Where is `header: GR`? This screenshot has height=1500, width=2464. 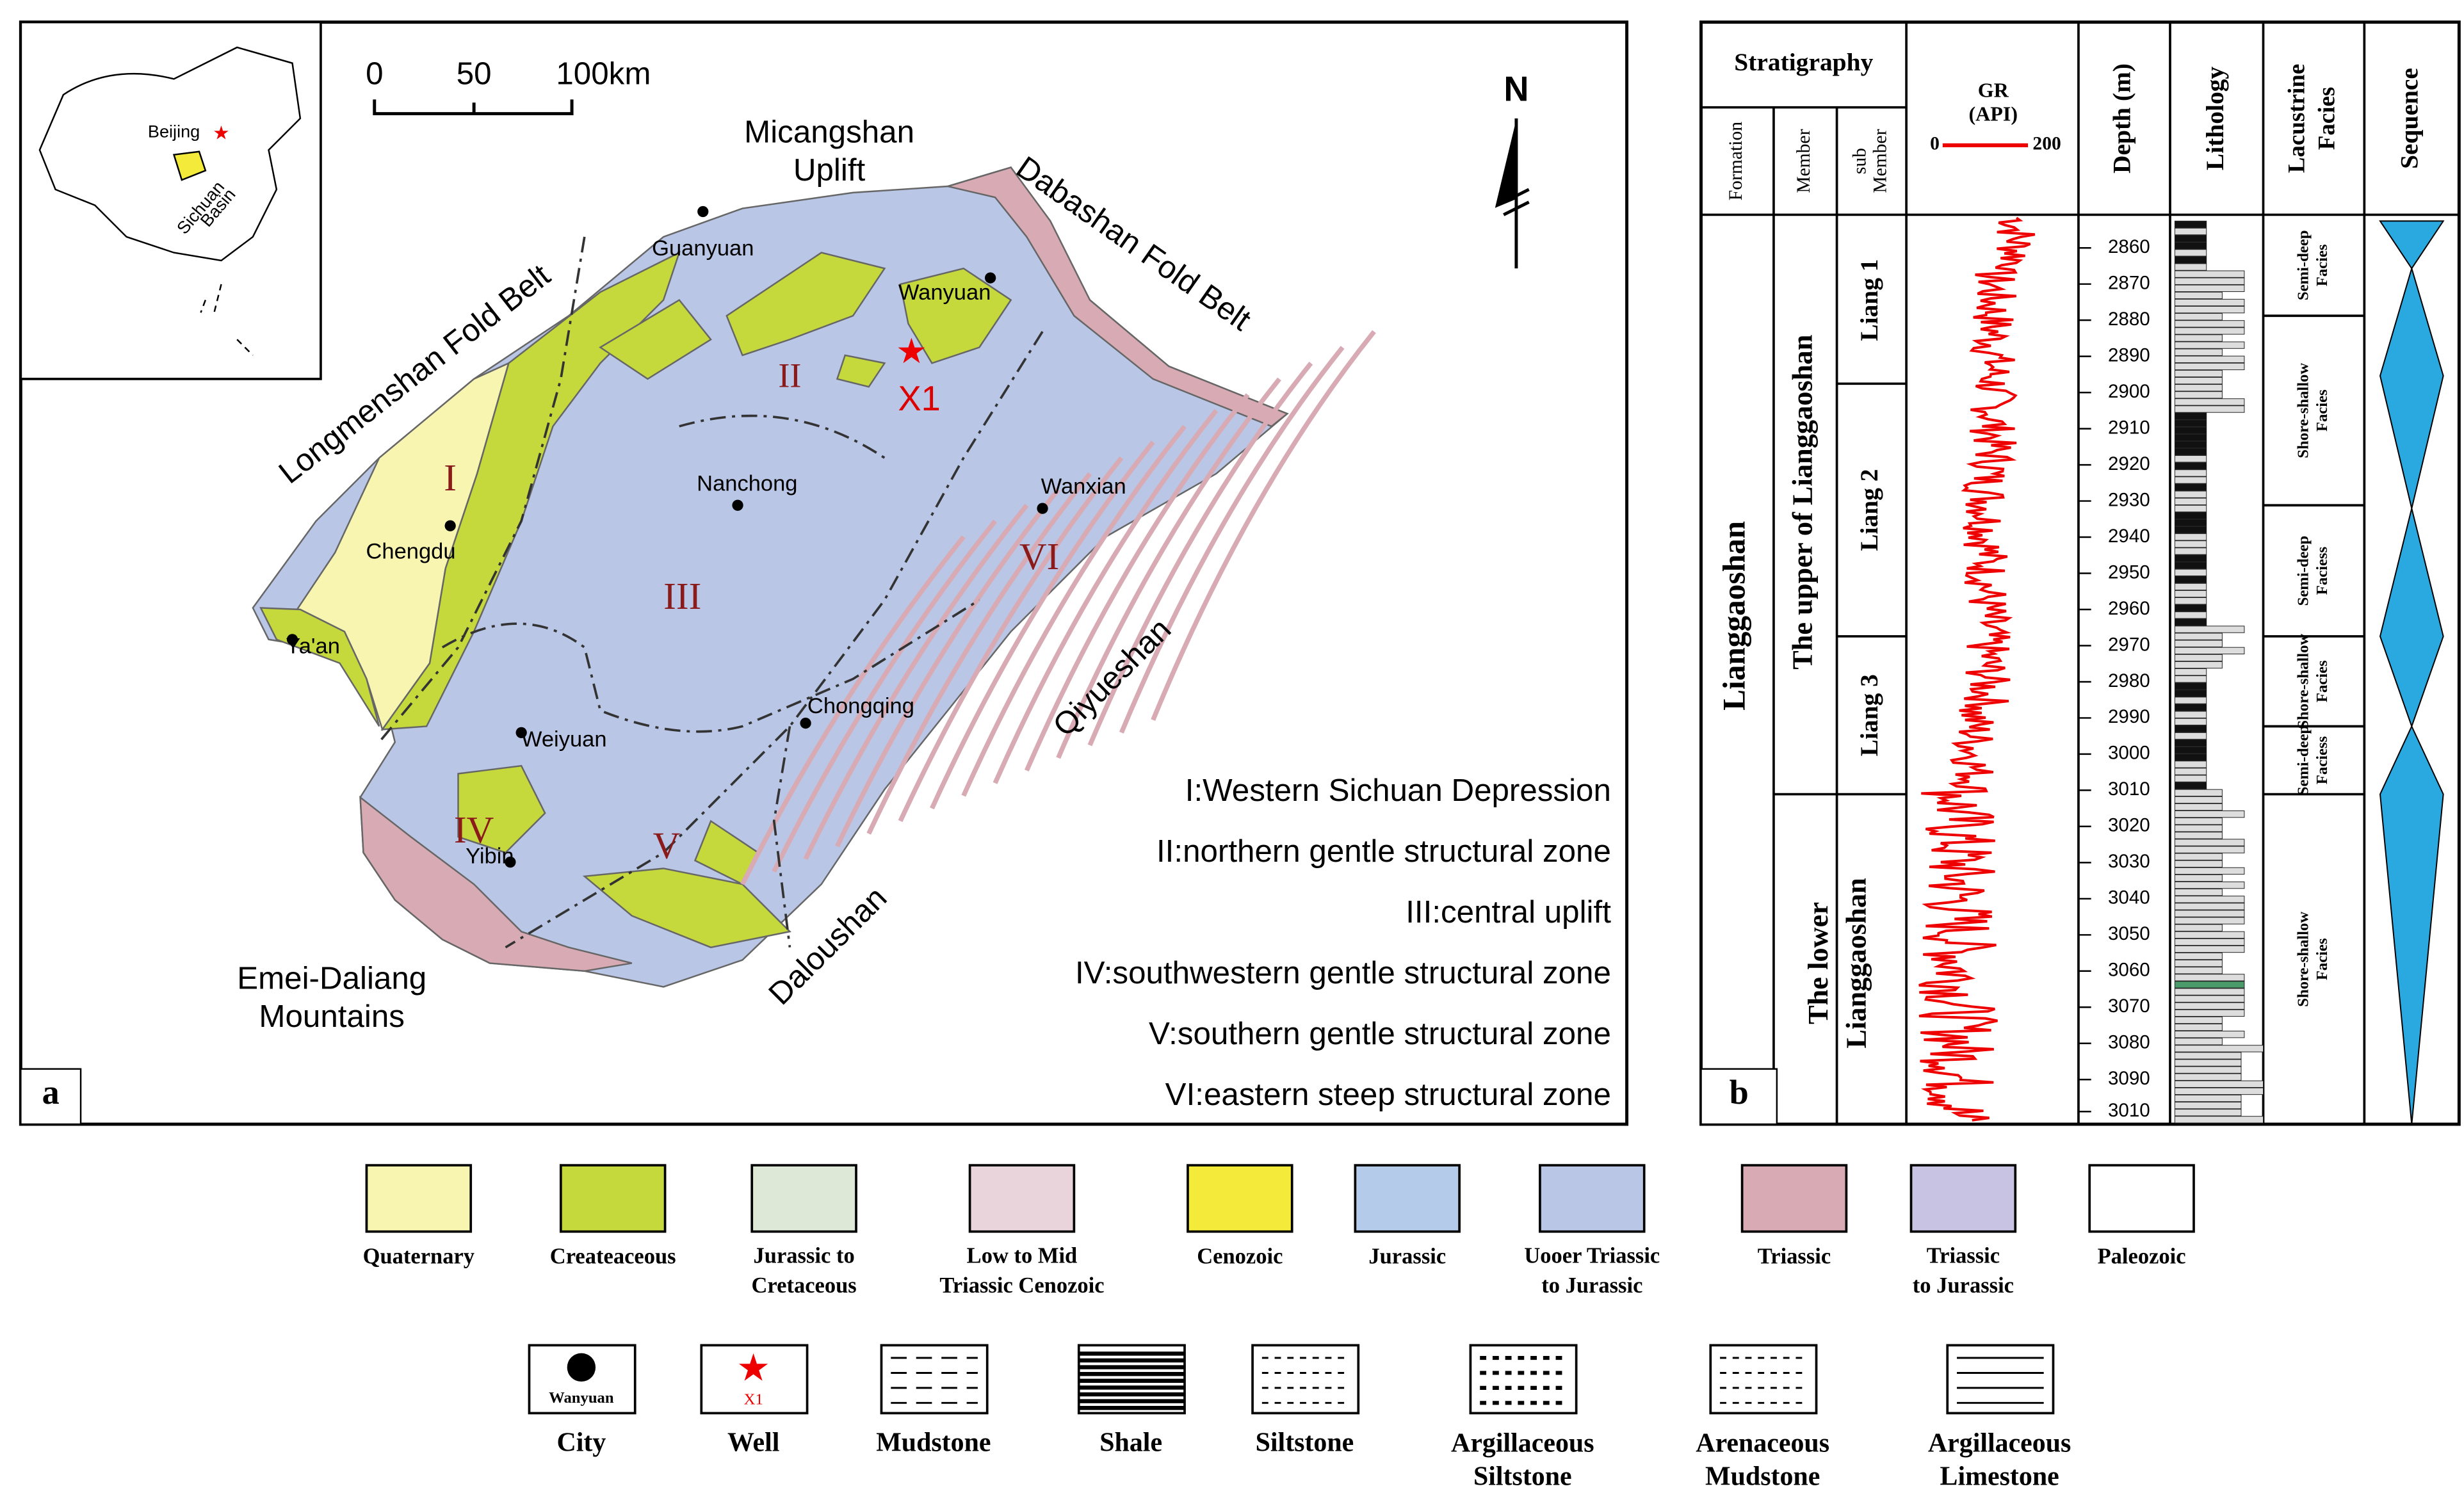 header: GR is located at coordinates (1994, 90).